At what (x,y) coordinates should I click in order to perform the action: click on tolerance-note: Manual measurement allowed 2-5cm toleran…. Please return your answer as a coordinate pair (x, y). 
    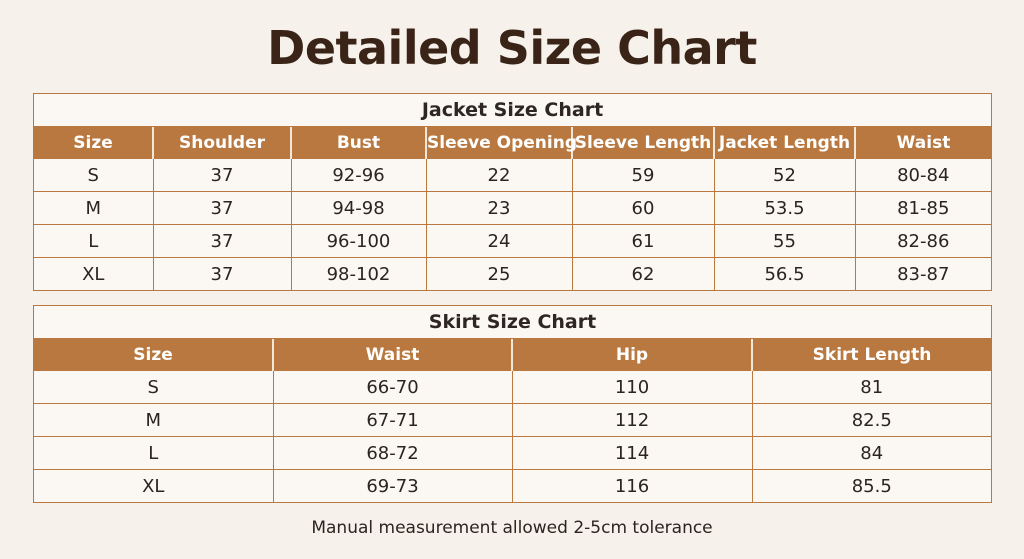
    Looking at the image, I should click on (512, 528).